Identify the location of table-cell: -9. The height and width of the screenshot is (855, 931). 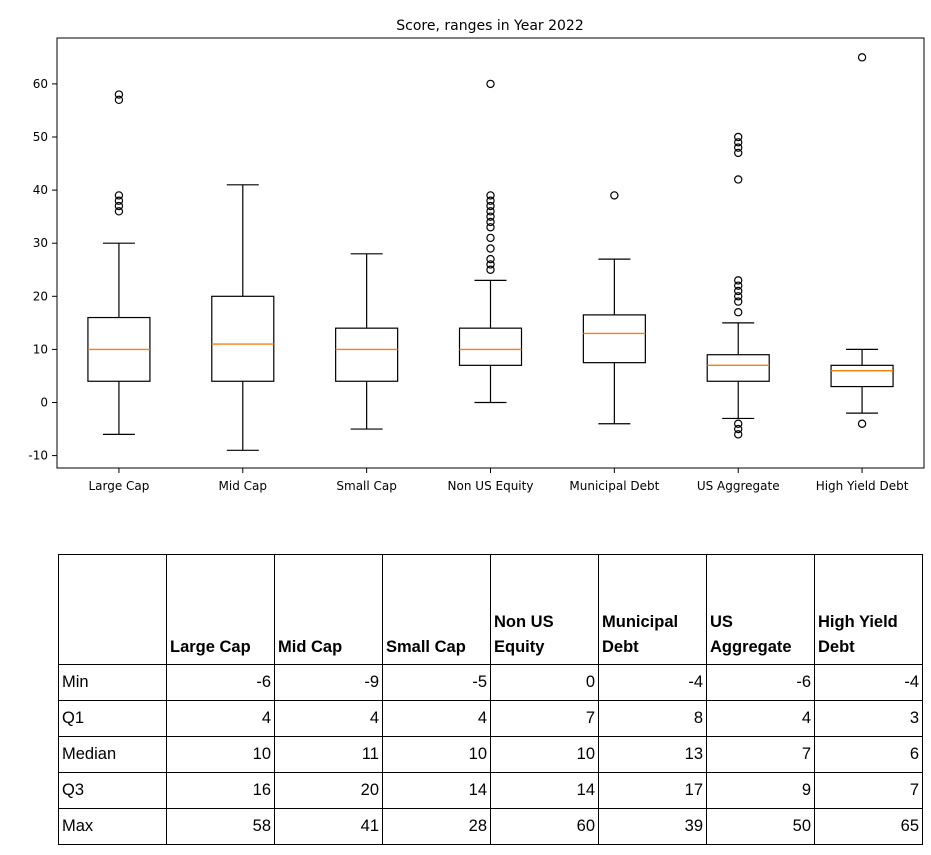
(328, 682).